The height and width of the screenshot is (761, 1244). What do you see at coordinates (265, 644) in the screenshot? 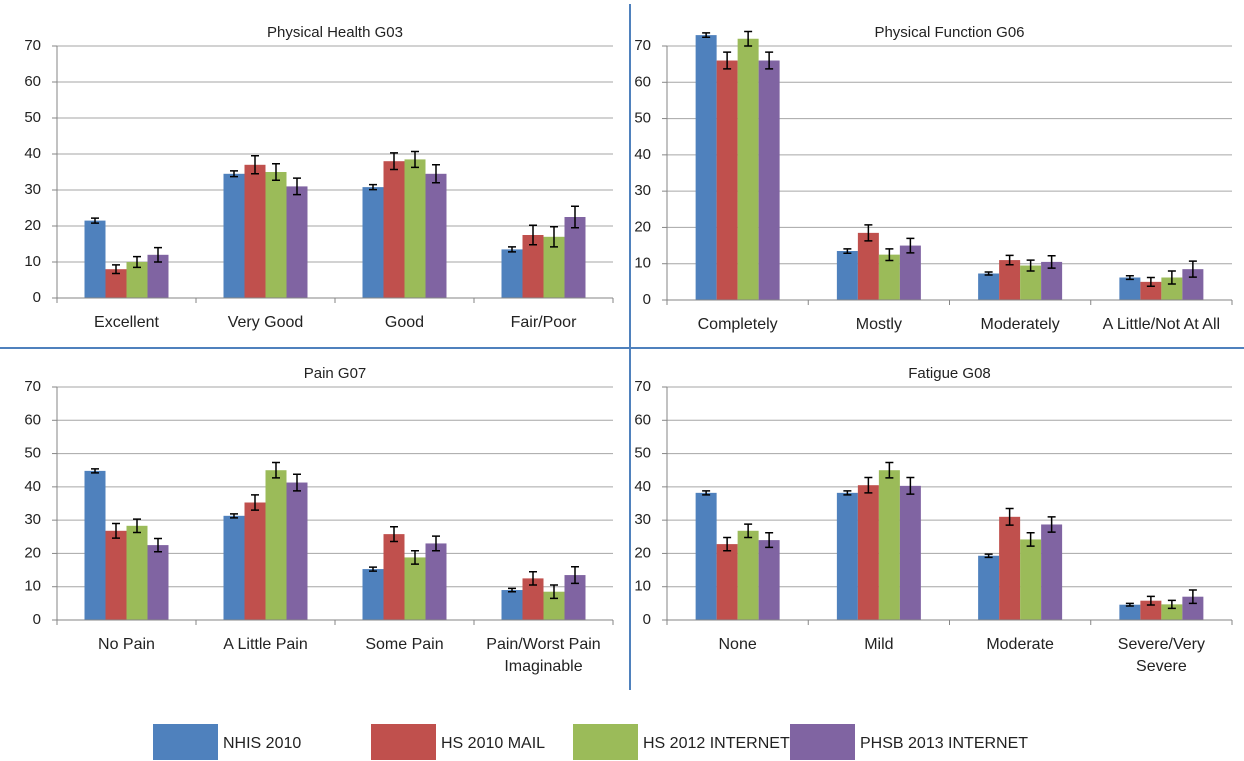
I see `x-tick-label: A Little Pain` at bounding box center [265, 644].